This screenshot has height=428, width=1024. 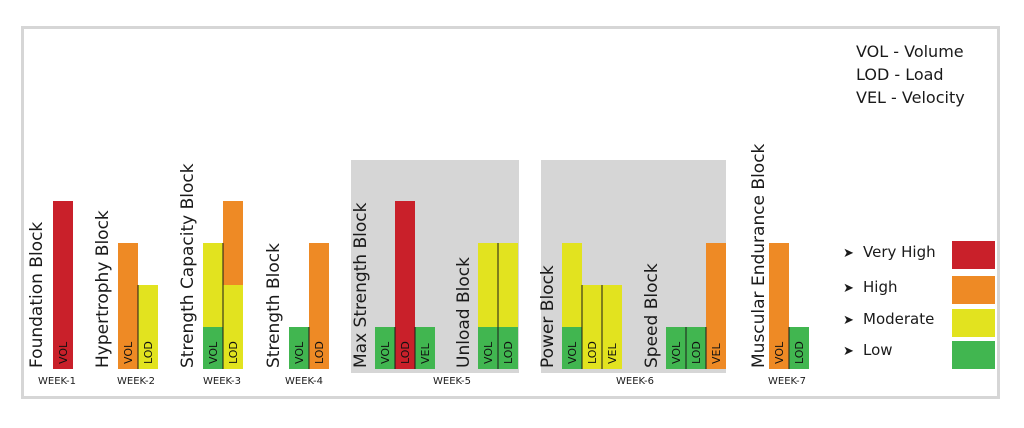 What do you see at coordinates (452, 381) in the screenshot?
I see `week-label: WEEK-5` at bounding box center [452, 381].